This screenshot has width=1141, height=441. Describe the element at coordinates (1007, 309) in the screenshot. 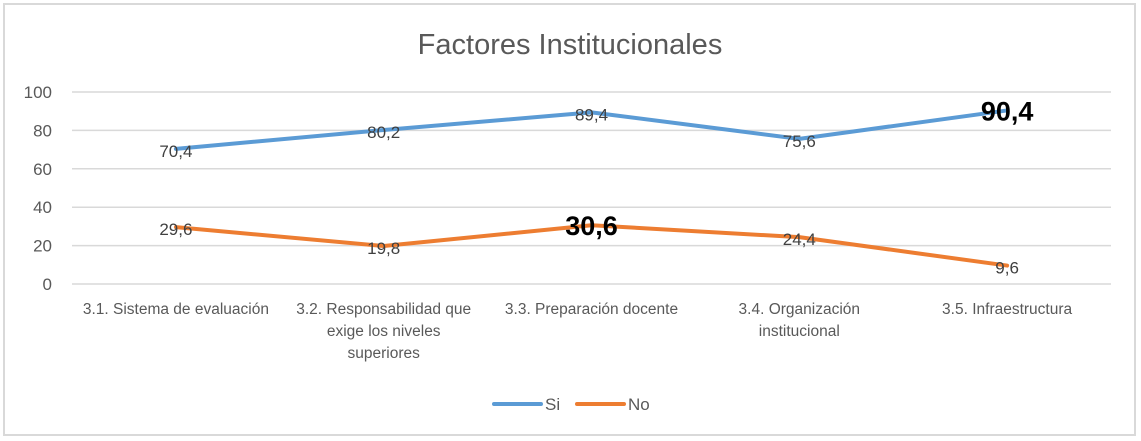

I see `x-category-label: 3.5. Infraestructura` at that location.